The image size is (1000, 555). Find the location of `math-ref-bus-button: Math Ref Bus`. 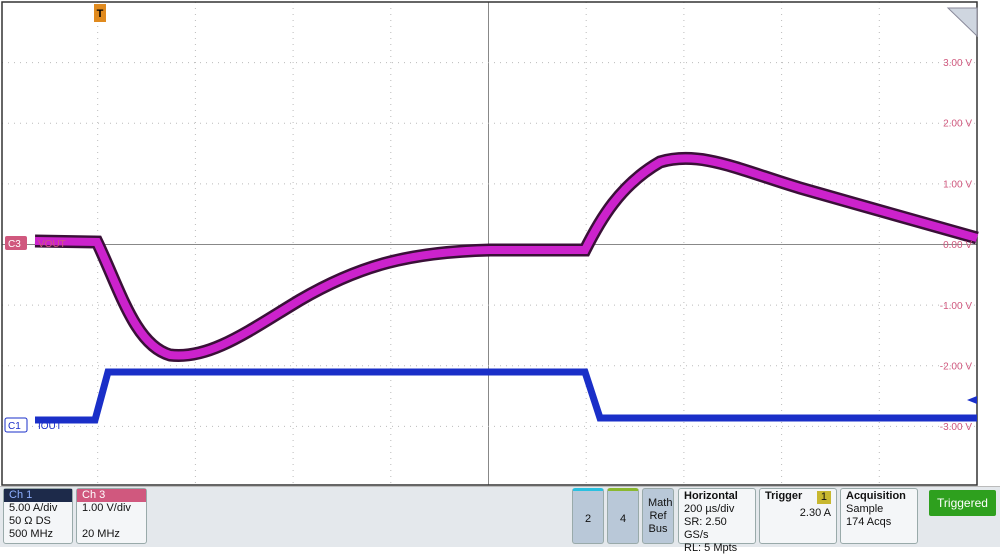

math-ref-bus-button: Math Ref Bus is located at coordinates (658, 516).